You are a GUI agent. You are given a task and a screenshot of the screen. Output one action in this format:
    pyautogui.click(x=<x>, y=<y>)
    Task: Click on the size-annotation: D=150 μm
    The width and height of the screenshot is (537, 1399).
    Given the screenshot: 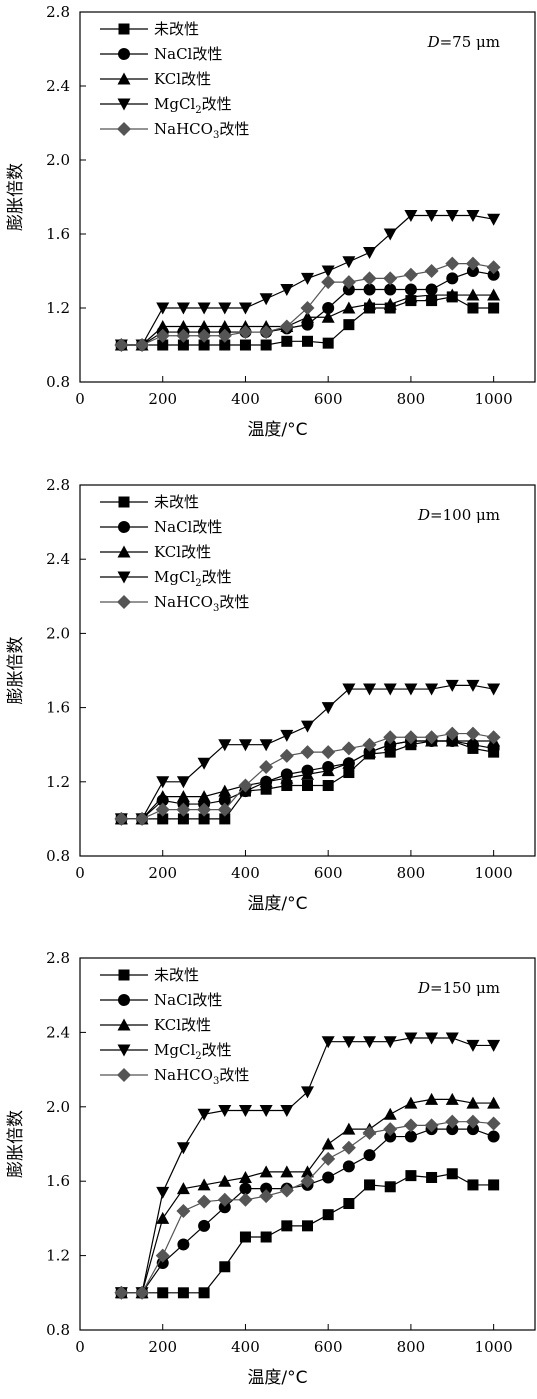 What is the action you would take?
    pyautogui.click(x=458, y=988)
    